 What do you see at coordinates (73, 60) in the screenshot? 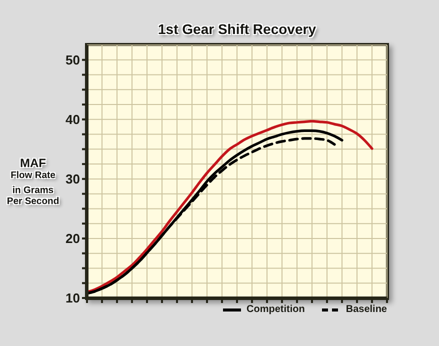
I see `y-tick-label: 50` at bounding box center [73, 60].